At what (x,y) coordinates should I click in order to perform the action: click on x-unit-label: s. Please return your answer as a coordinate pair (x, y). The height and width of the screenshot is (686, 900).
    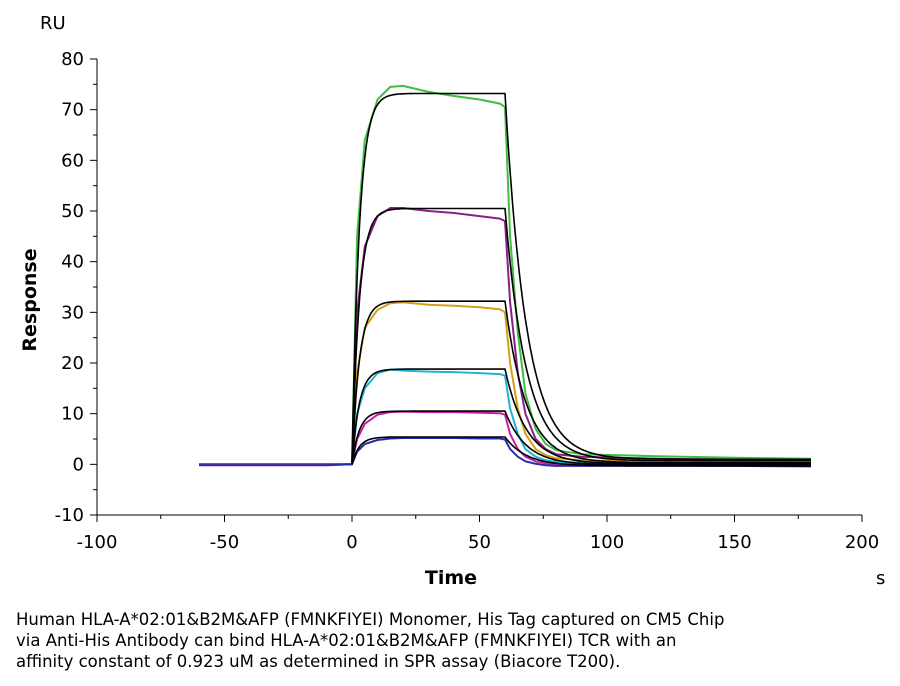
    Looking at the image, I should click on (880, 578).